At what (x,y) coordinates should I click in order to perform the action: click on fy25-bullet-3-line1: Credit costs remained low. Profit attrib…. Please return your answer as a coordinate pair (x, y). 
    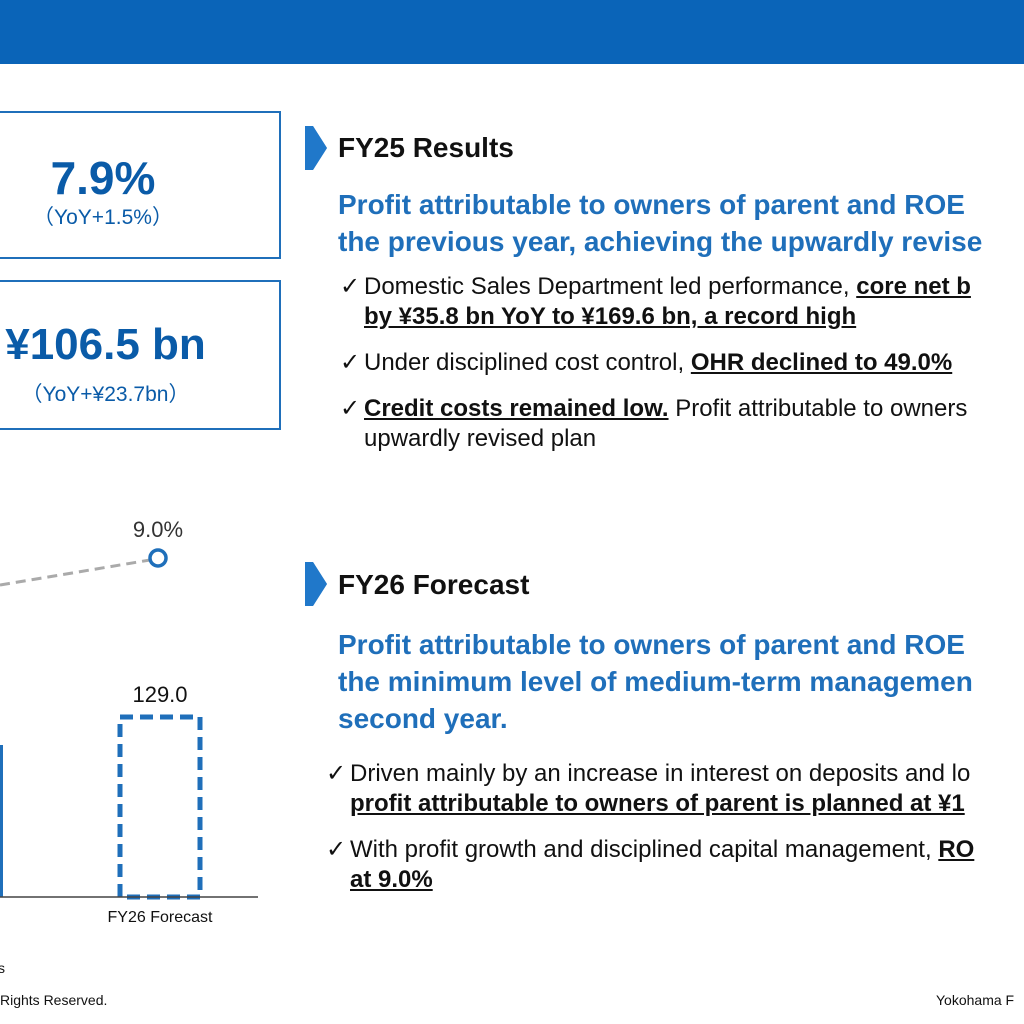
    Looking at the image, I should click on (665, 409).